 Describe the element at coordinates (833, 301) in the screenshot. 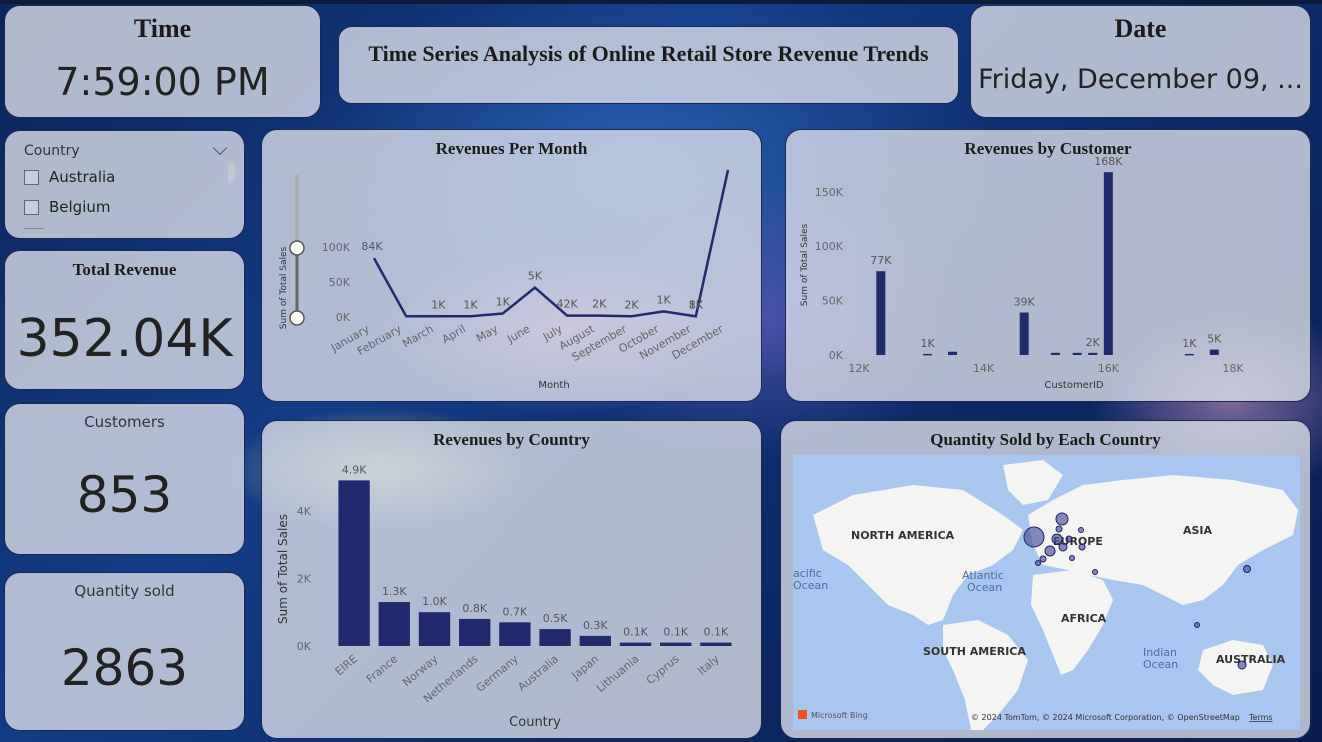

I see `y-tick-label: 50K` at that location.